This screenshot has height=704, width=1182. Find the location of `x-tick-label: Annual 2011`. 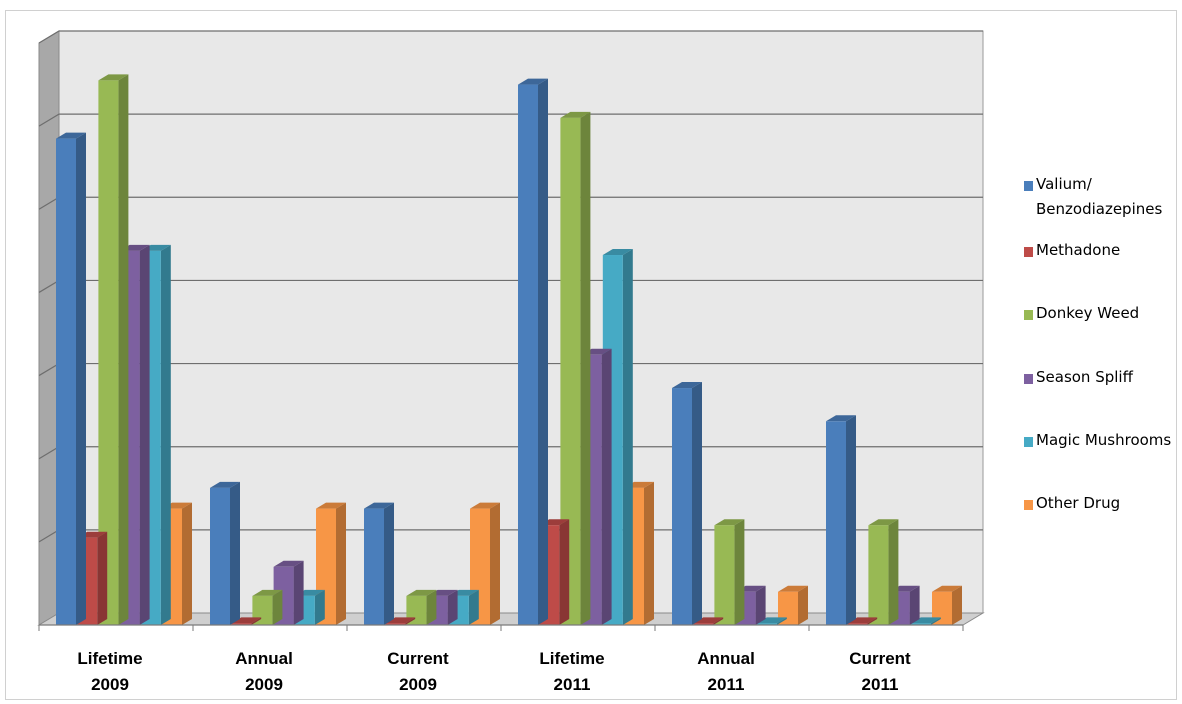

x-tick-label: Annual 2011 is located at coordinates (726, 671).